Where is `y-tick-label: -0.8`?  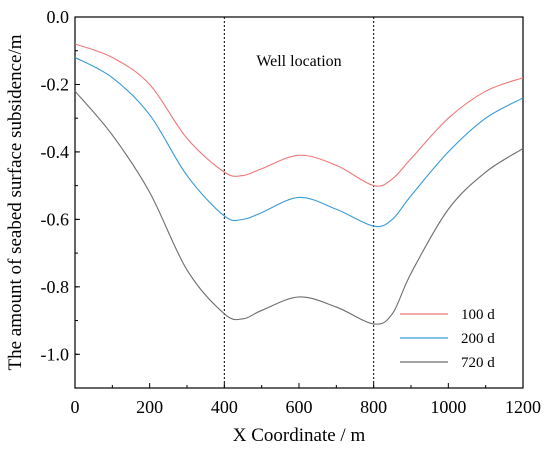 y-tick-label: -0.8 is located at coordinates (55, 287).